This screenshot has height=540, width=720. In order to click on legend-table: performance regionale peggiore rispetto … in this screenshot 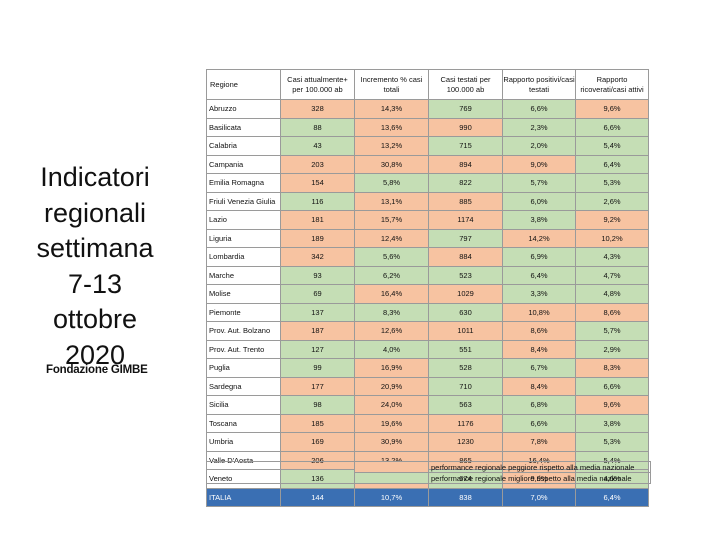, I will do `click(428, 472)`.